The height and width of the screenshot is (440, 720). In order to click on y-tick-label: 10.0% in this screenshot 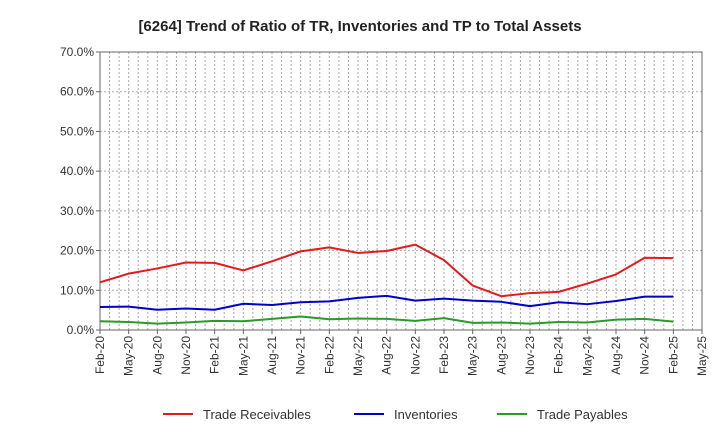, I will do `click(77, 290)`.